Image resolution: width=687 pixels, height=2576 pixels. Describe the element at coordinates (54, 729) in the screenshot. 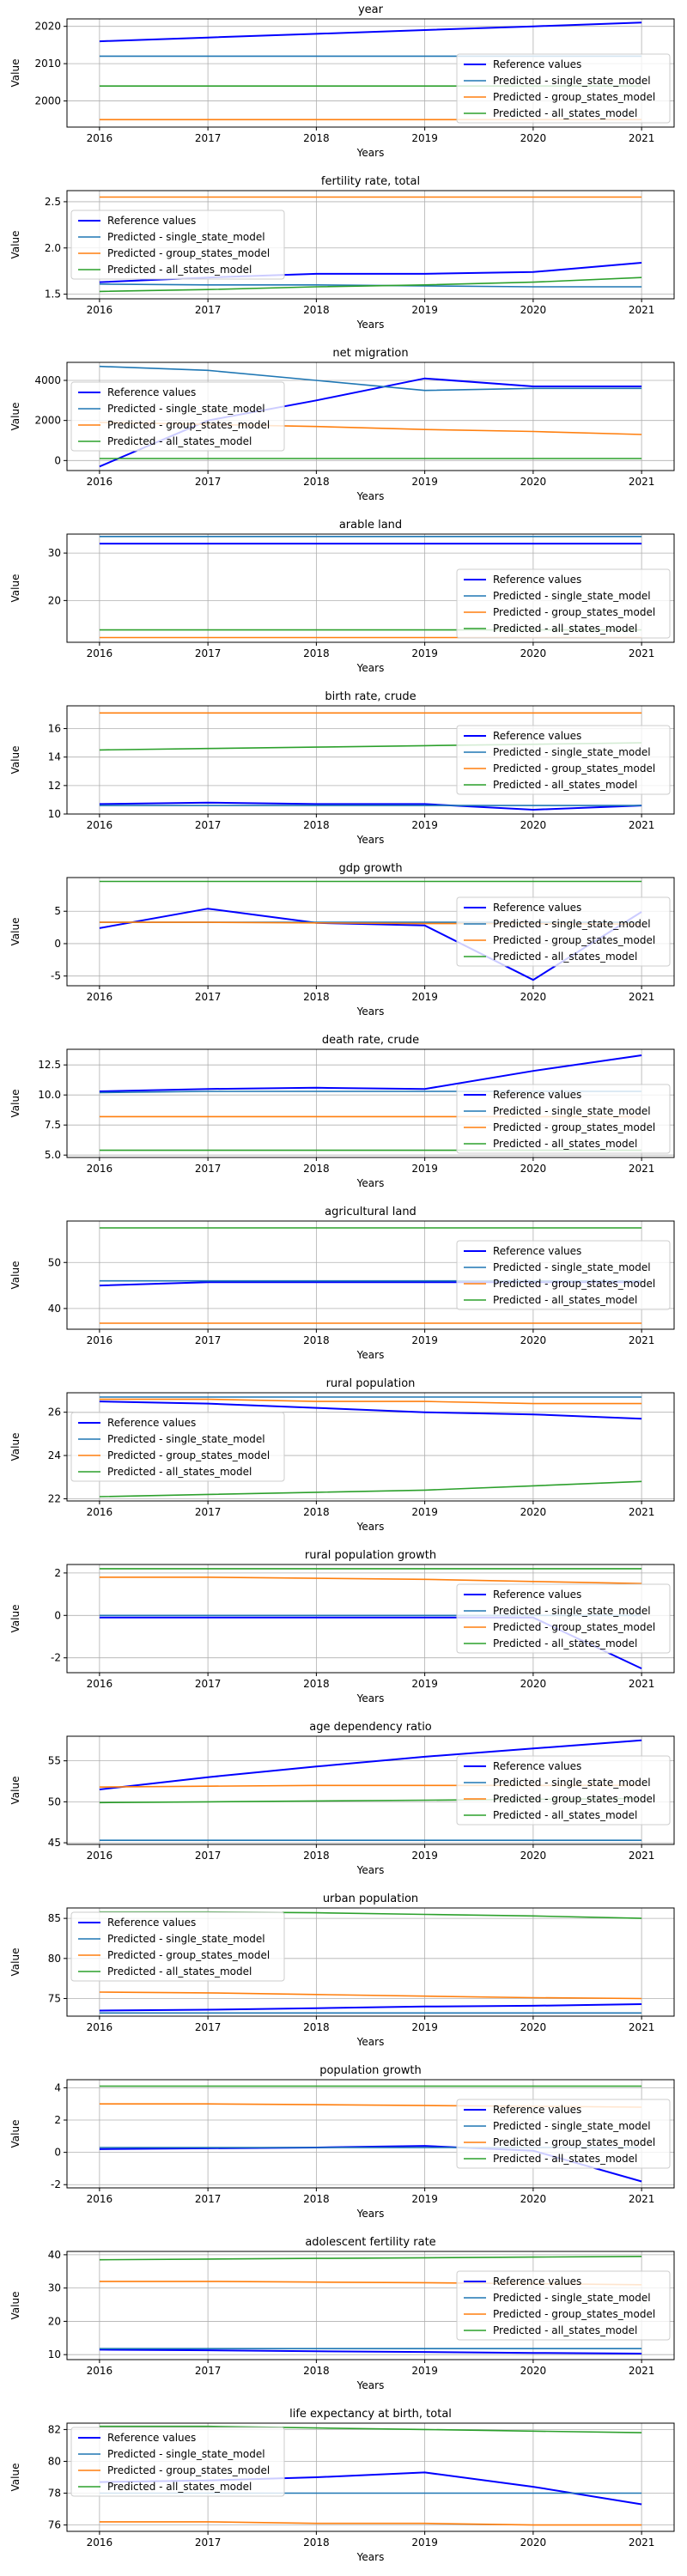

I see `y-tick-label: 16` at that location.